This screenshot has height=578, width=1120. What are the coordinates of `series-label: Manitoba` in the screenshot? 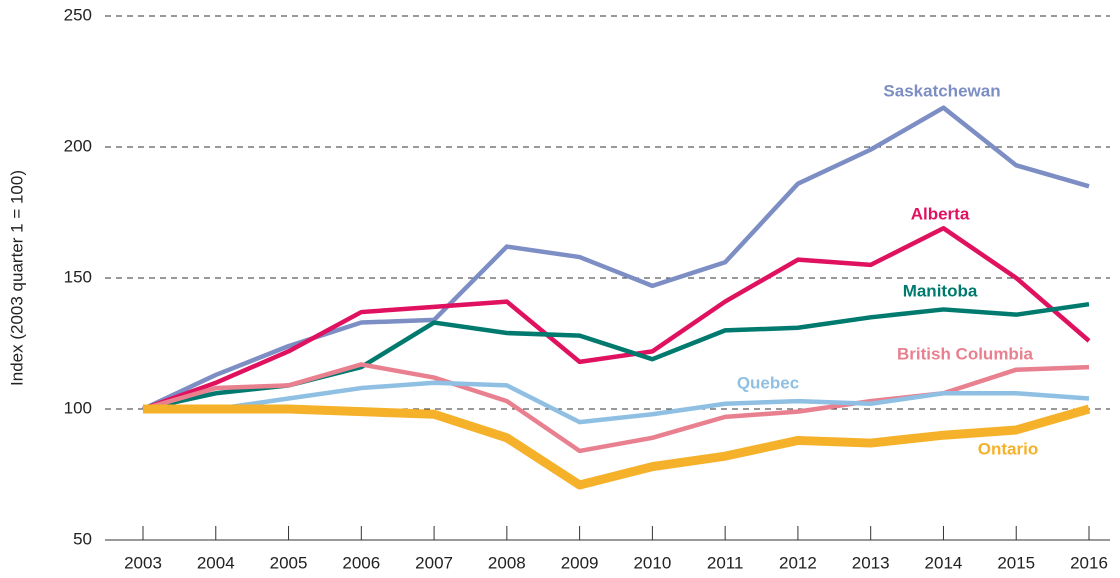 It's located at (940, 290).